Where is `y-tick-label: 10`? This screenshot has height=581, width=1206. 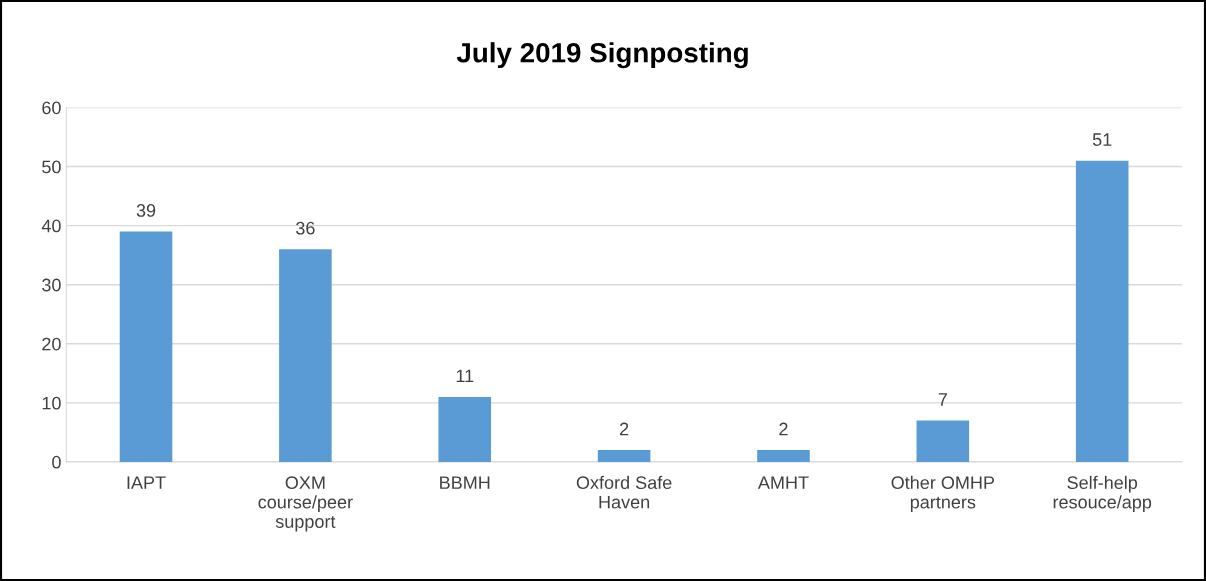
y-tick-label: 10 is located at coordinates (51, 403).